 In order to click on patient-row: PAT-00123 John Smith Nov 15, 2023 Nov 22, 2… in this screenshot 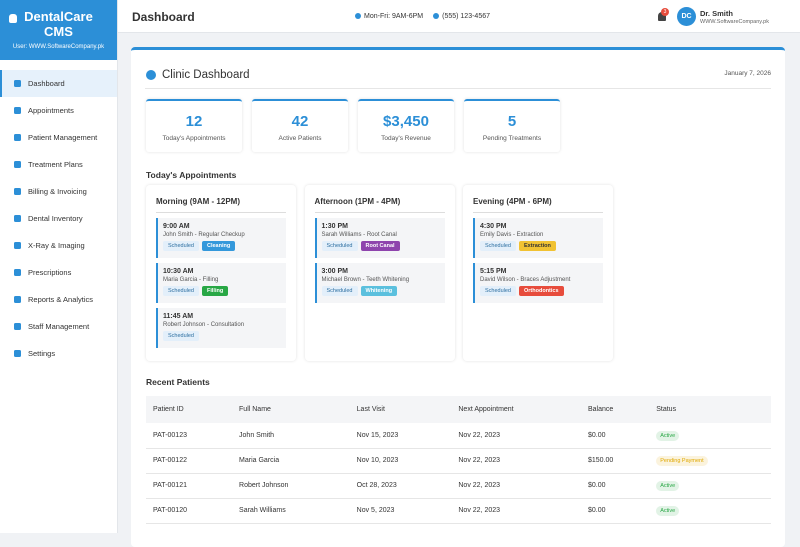, I will do `click(458, 436)`.